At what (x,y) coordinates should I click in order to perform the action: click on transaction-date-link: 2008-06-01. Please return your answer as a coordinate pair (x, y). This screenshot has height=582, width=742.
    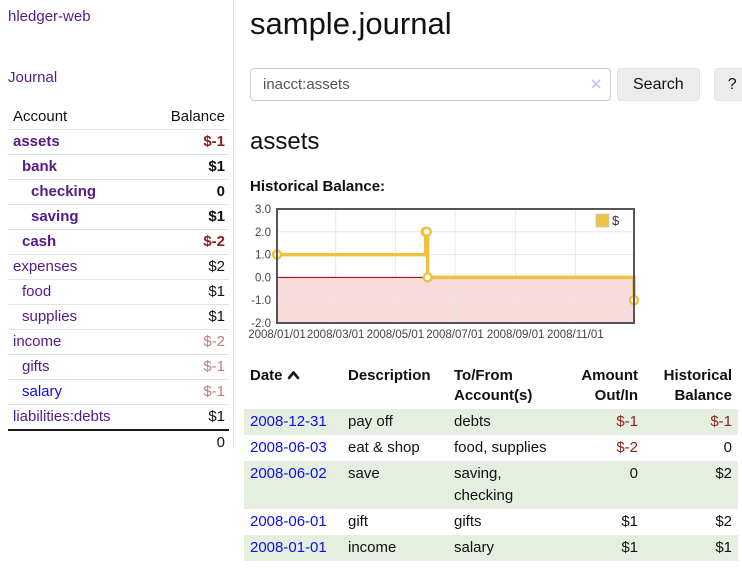
    Looking at the image, I should click on (288, 521).